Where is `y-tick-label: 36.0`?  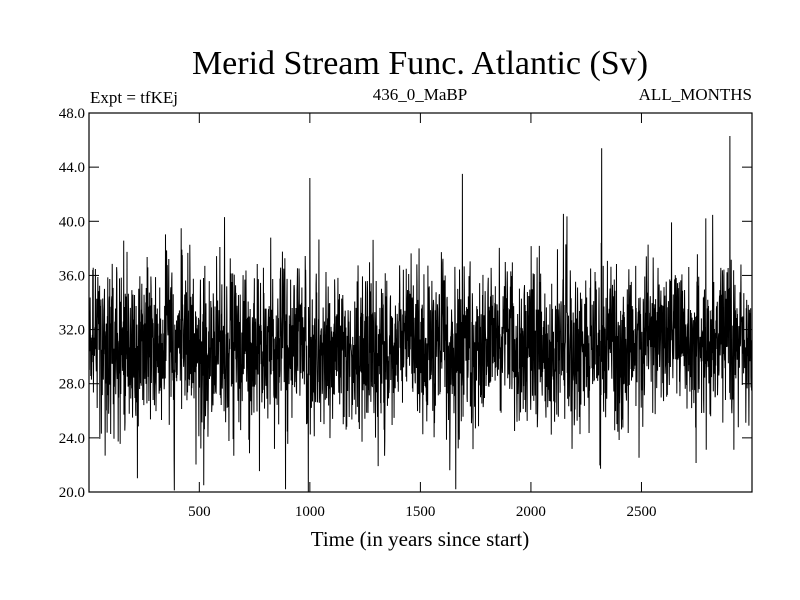 y-tick-label: 36.0 is located at coordinates (72, 276).